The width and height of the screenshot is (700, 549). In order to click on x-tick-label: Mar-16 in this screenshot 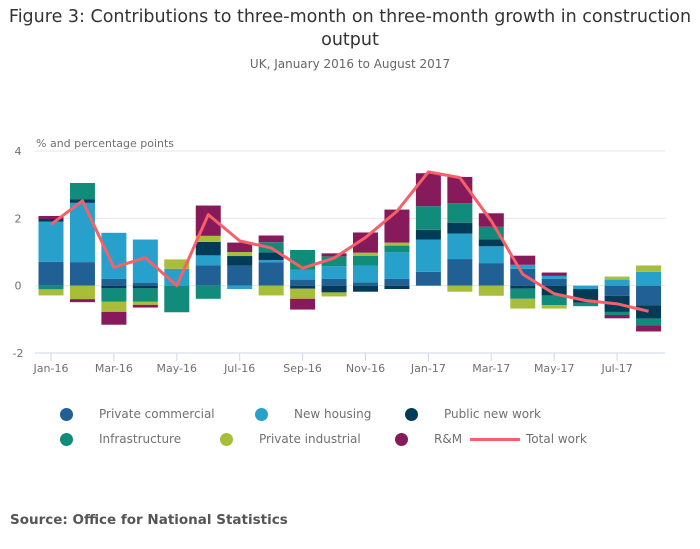, I will do `click(114, 368)`.